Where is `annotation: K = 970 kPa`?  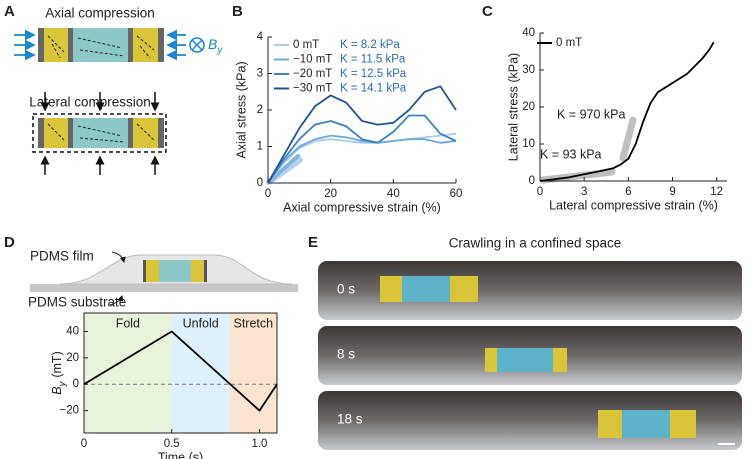
annotation: K = 970 kPa is located at coordinates (591, 114).